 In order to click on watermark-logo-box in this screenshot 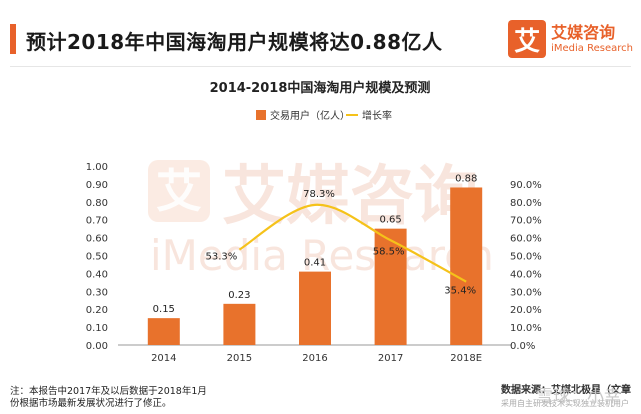, I will do `click(179, 191)`.